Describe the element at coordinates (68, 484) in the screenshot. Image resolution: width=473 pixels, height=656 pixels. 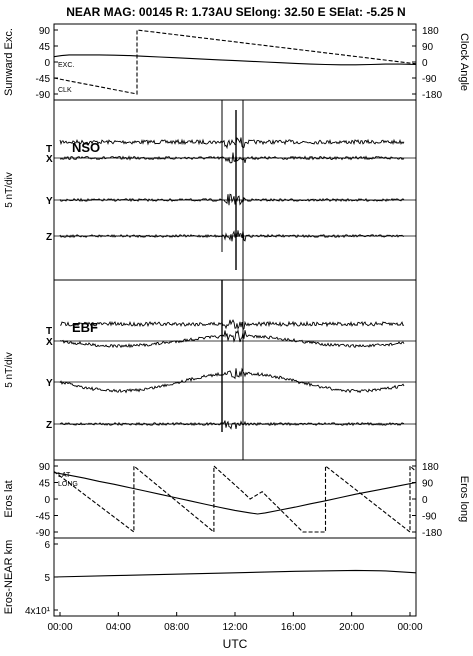
I see `long-series-label: LONG` at that location.